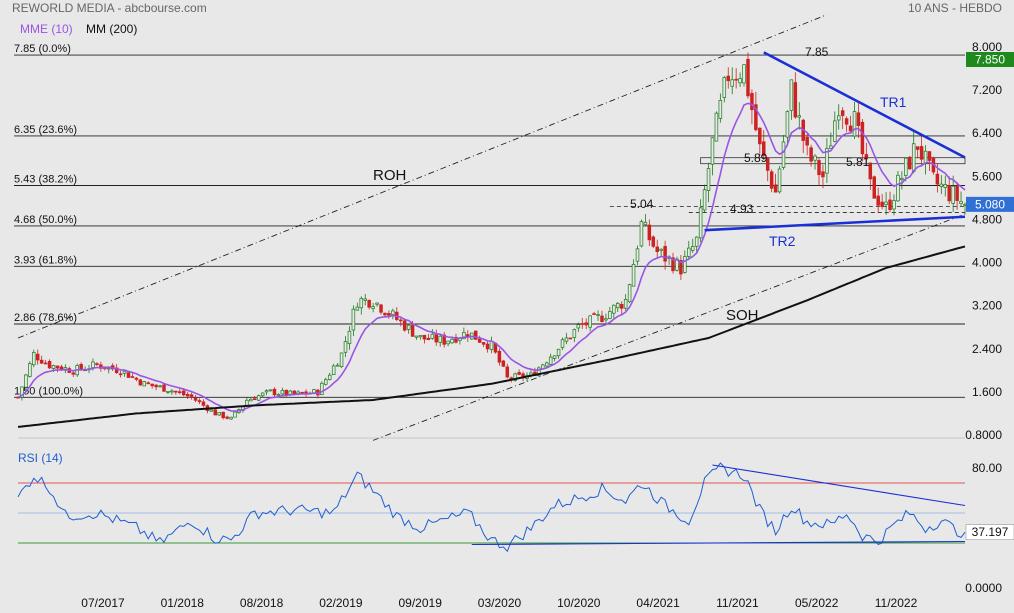 The height and width of the screenshot is (613, 1014). I want to click on price-label-581: 5.81, so click(858, 162).